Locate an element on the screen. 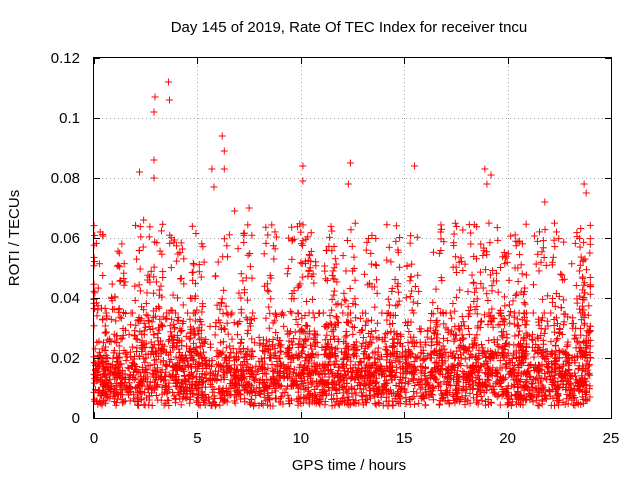 This screenshot has width=640, height=480. x-tick-label: 0 is located at coordinates (94, 438).